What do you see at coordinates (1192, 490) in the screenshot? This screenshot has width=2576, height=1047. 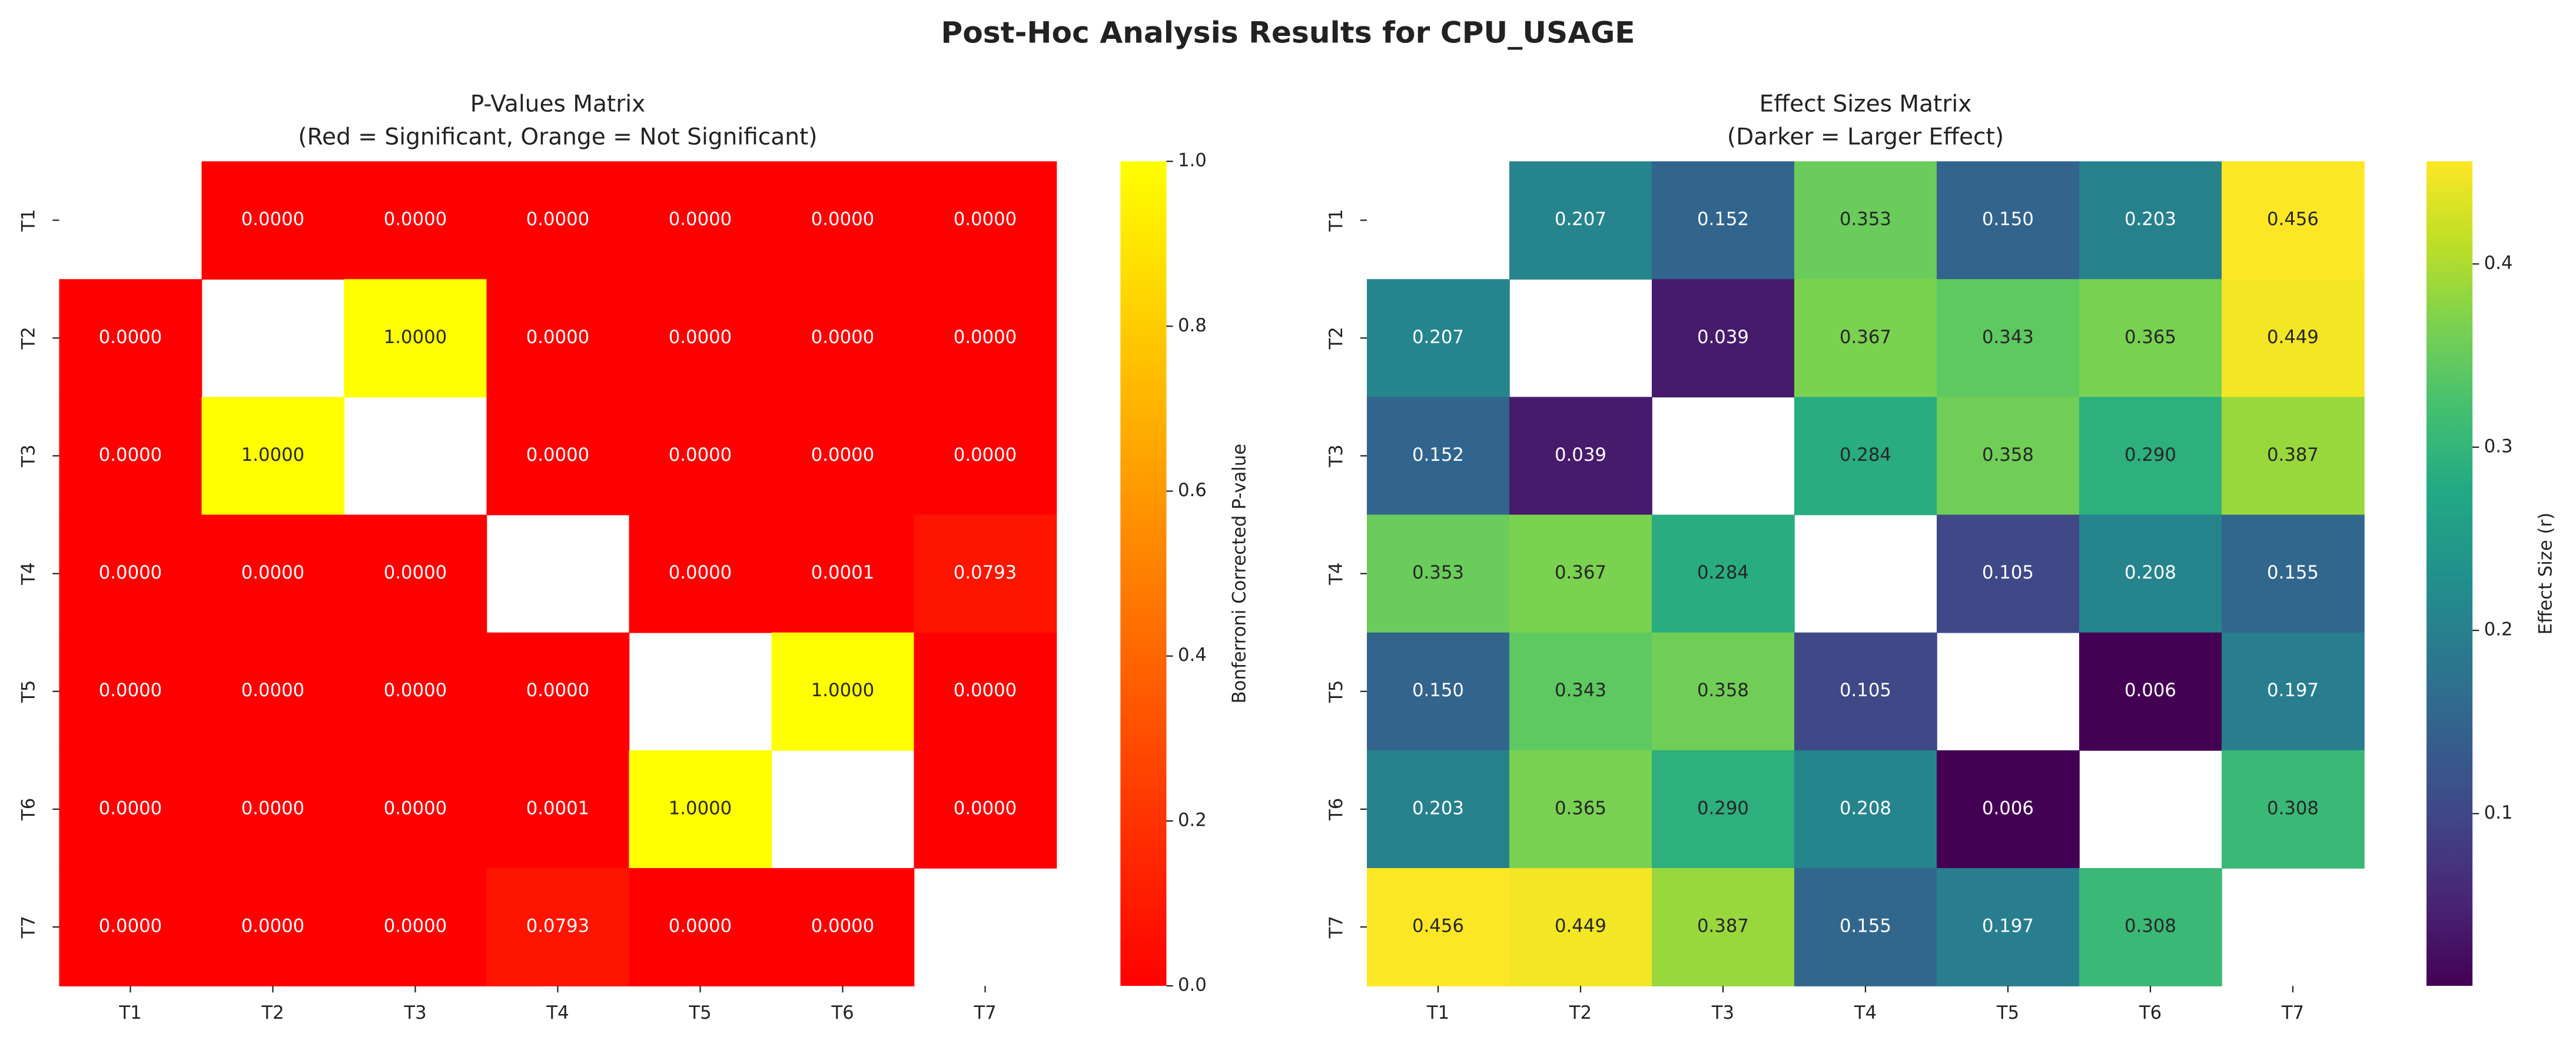 I see `colorbar-tick-label: 0.6` at bounding box center [1192, 490].